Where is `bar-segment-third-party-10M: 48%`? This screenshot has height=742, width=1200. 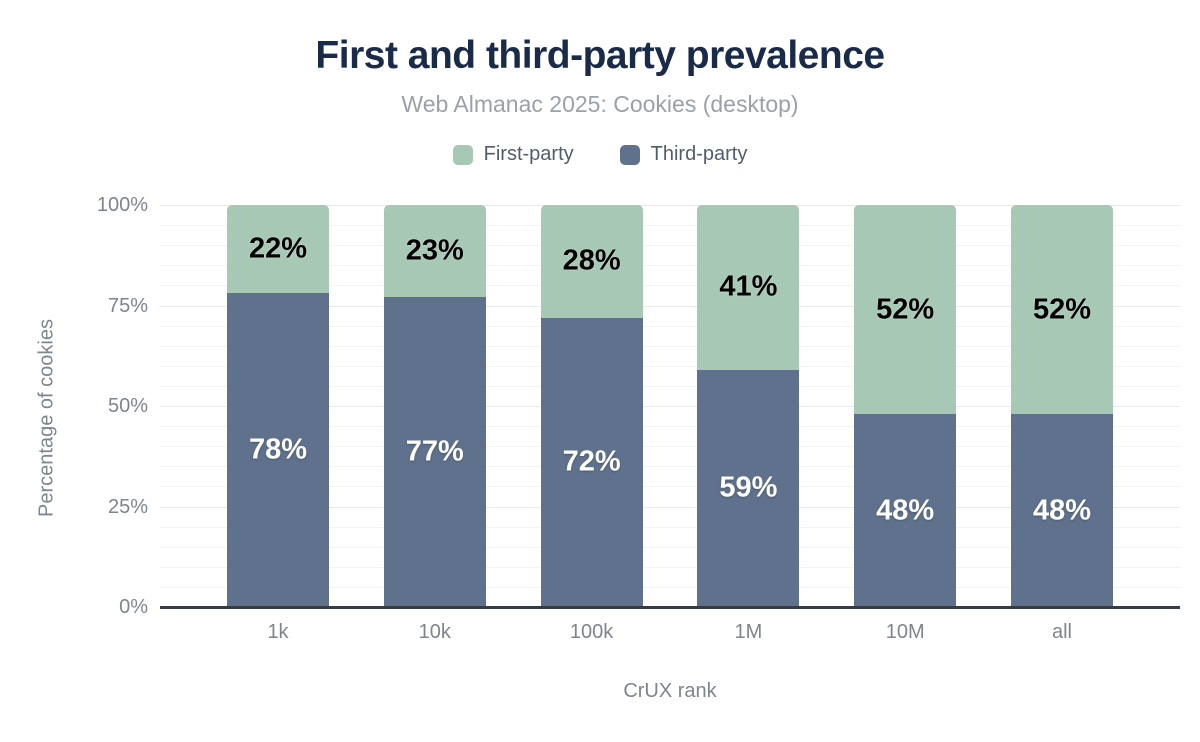
bar-segment-third-party-10M: 48% is located at coordinates (905, 510).